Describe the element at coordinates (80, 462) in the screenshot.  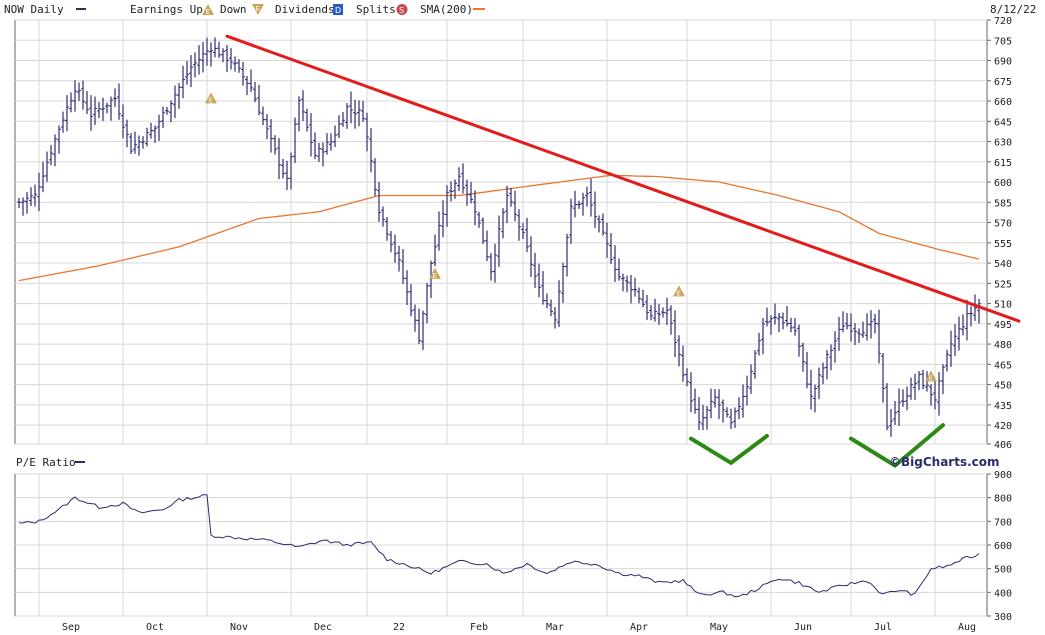
I see `pe-legend-swatch` at that location.